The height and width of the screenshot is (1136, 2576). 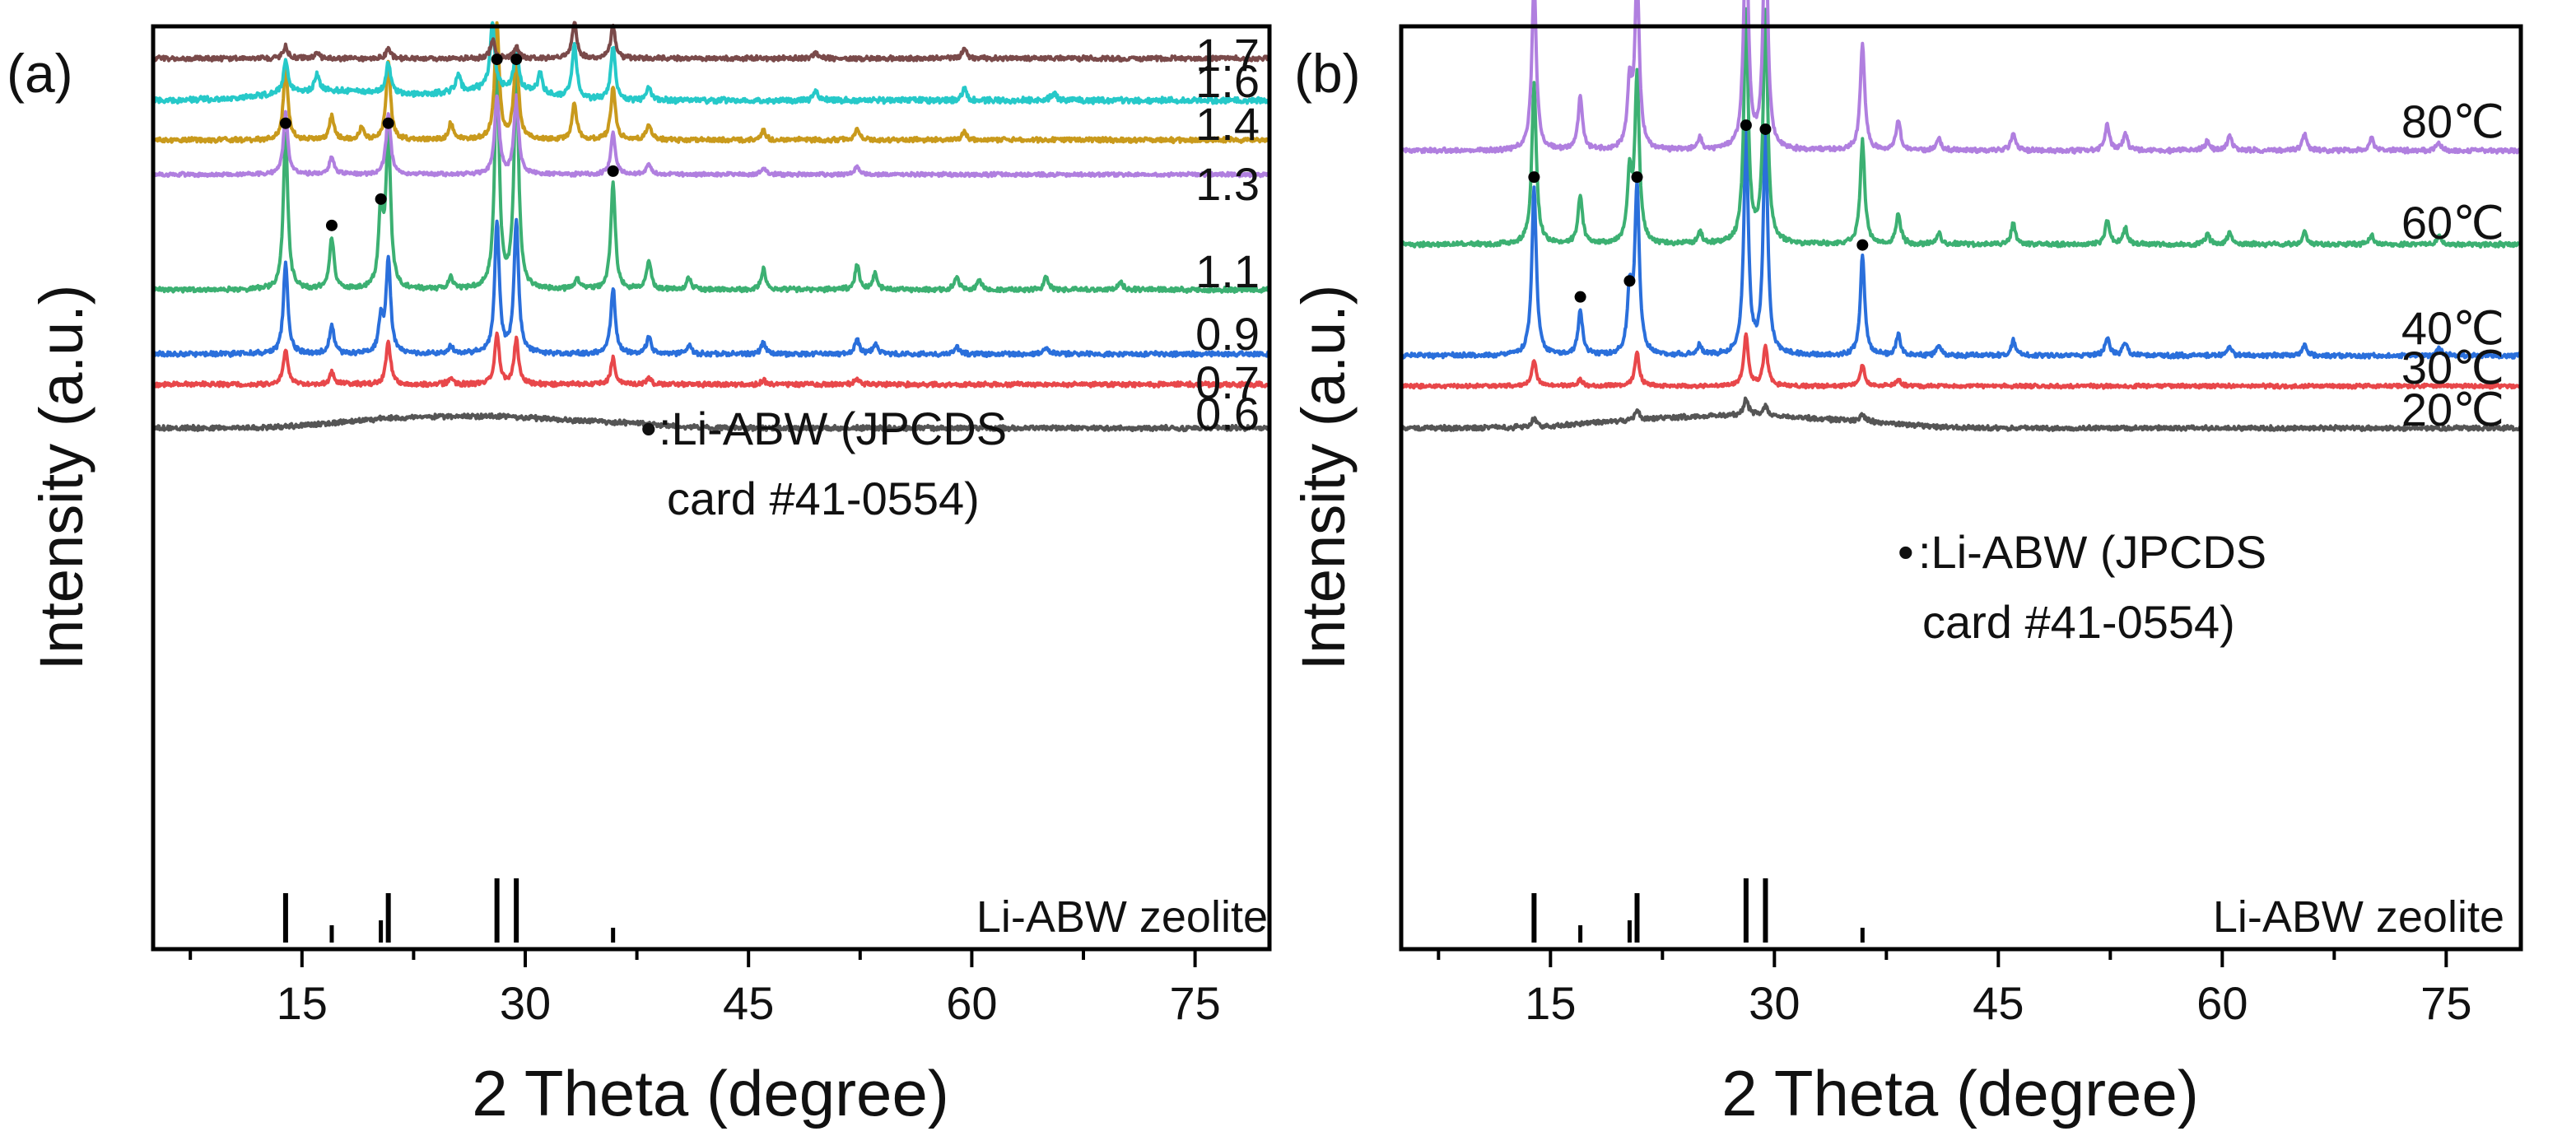 I want to click on panel-b-x-ticks: 15 30 45 60 75, so click(x=1954, y=989).